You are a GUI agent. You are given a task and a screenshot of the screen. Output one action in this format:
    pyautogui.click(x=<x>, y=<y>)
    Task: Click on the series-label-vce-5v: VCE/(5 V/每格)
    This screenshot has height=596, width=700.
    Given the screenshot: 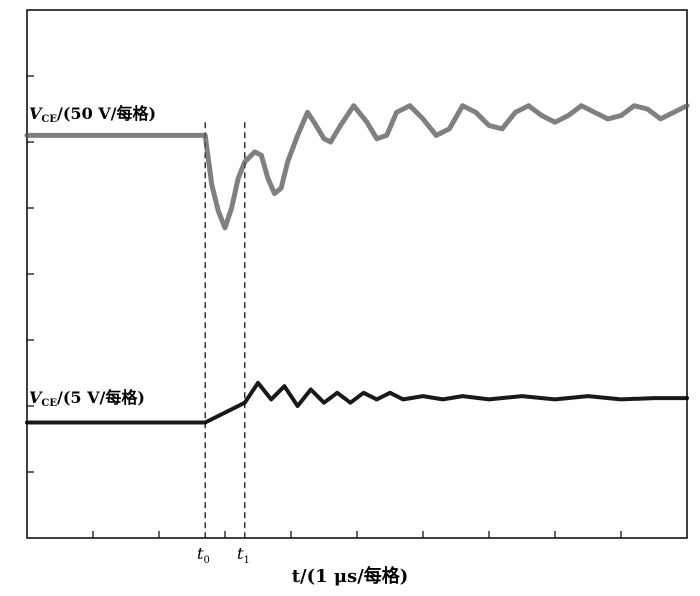 What is the action you would take?
    pyautogui.click(x=87, y=398)
    